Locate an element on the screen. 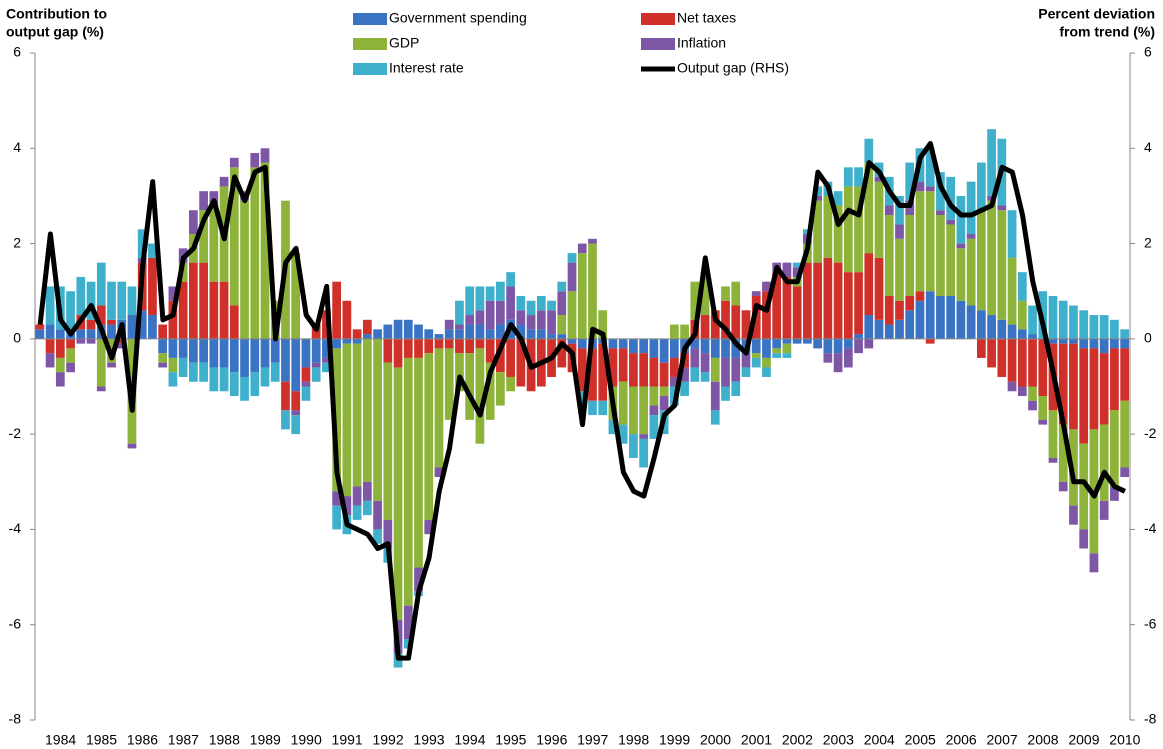 The height and width of the screenshot is (749, 1163). x-tick-label: 2005 is located at coordinates (920, 740).